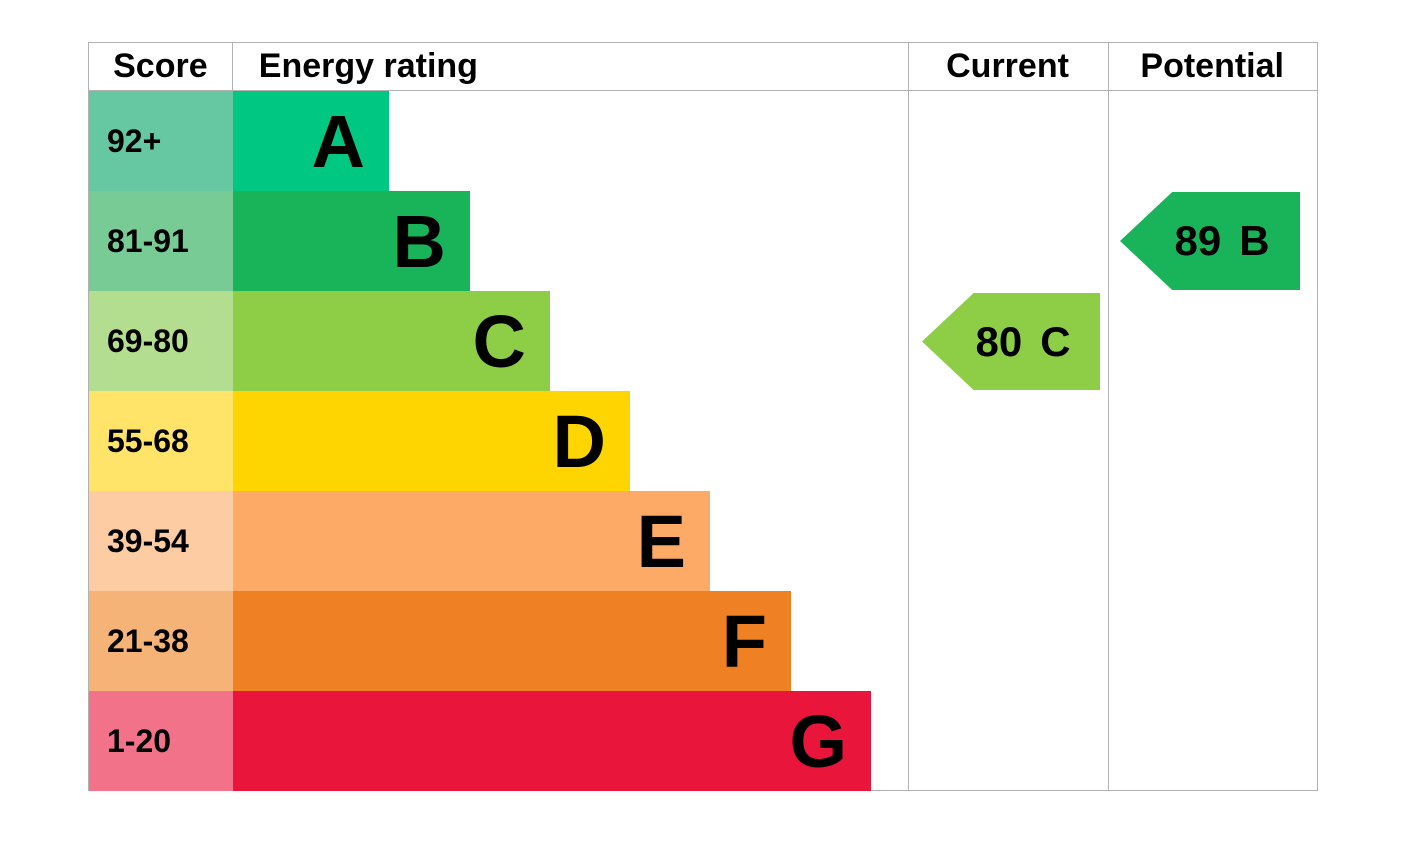 The image size is (1402, 846). I want to click on score-cell: 21-38, so click(161, 641).